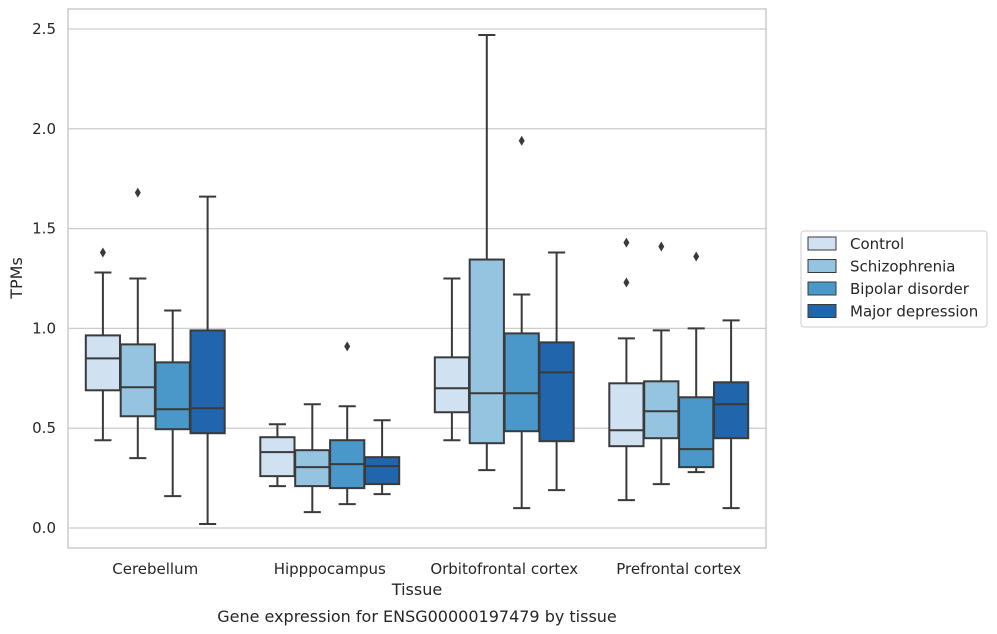 This screenshot has height=634, width=997. I want to click on y-tick-label: 1.5, so click(44, 229).